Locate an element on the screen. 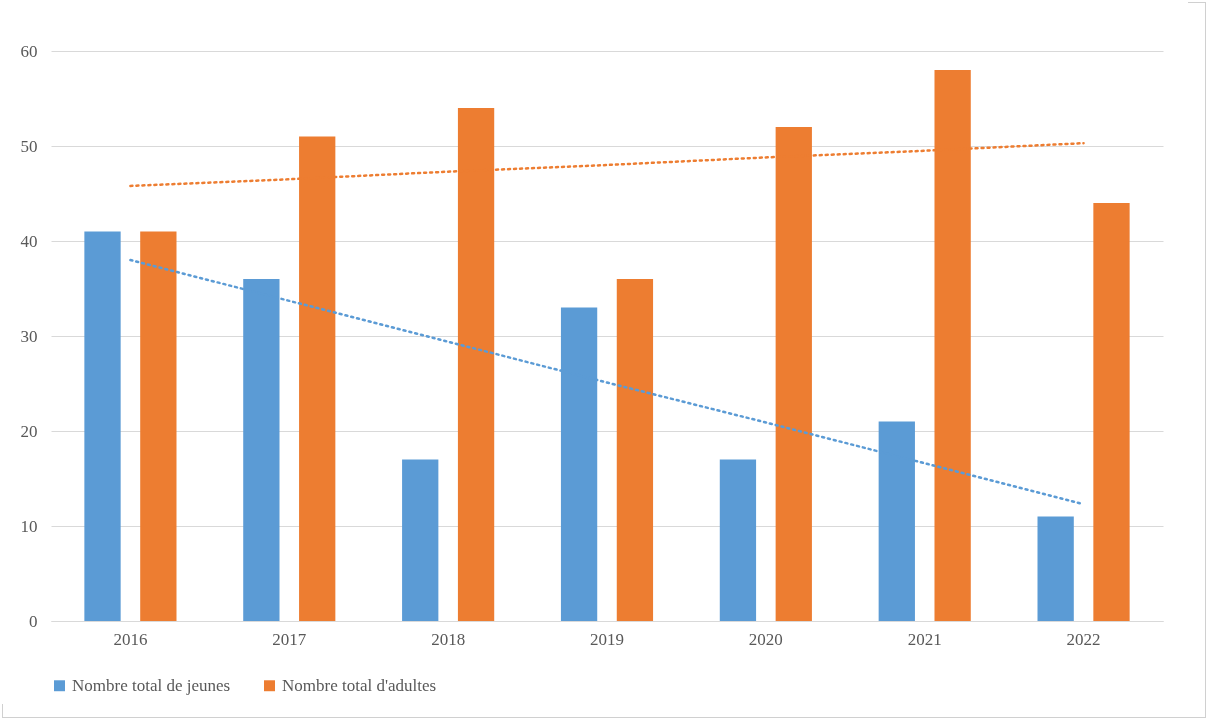  x-tick-label: 2019 is located at coordinates (607, 639).